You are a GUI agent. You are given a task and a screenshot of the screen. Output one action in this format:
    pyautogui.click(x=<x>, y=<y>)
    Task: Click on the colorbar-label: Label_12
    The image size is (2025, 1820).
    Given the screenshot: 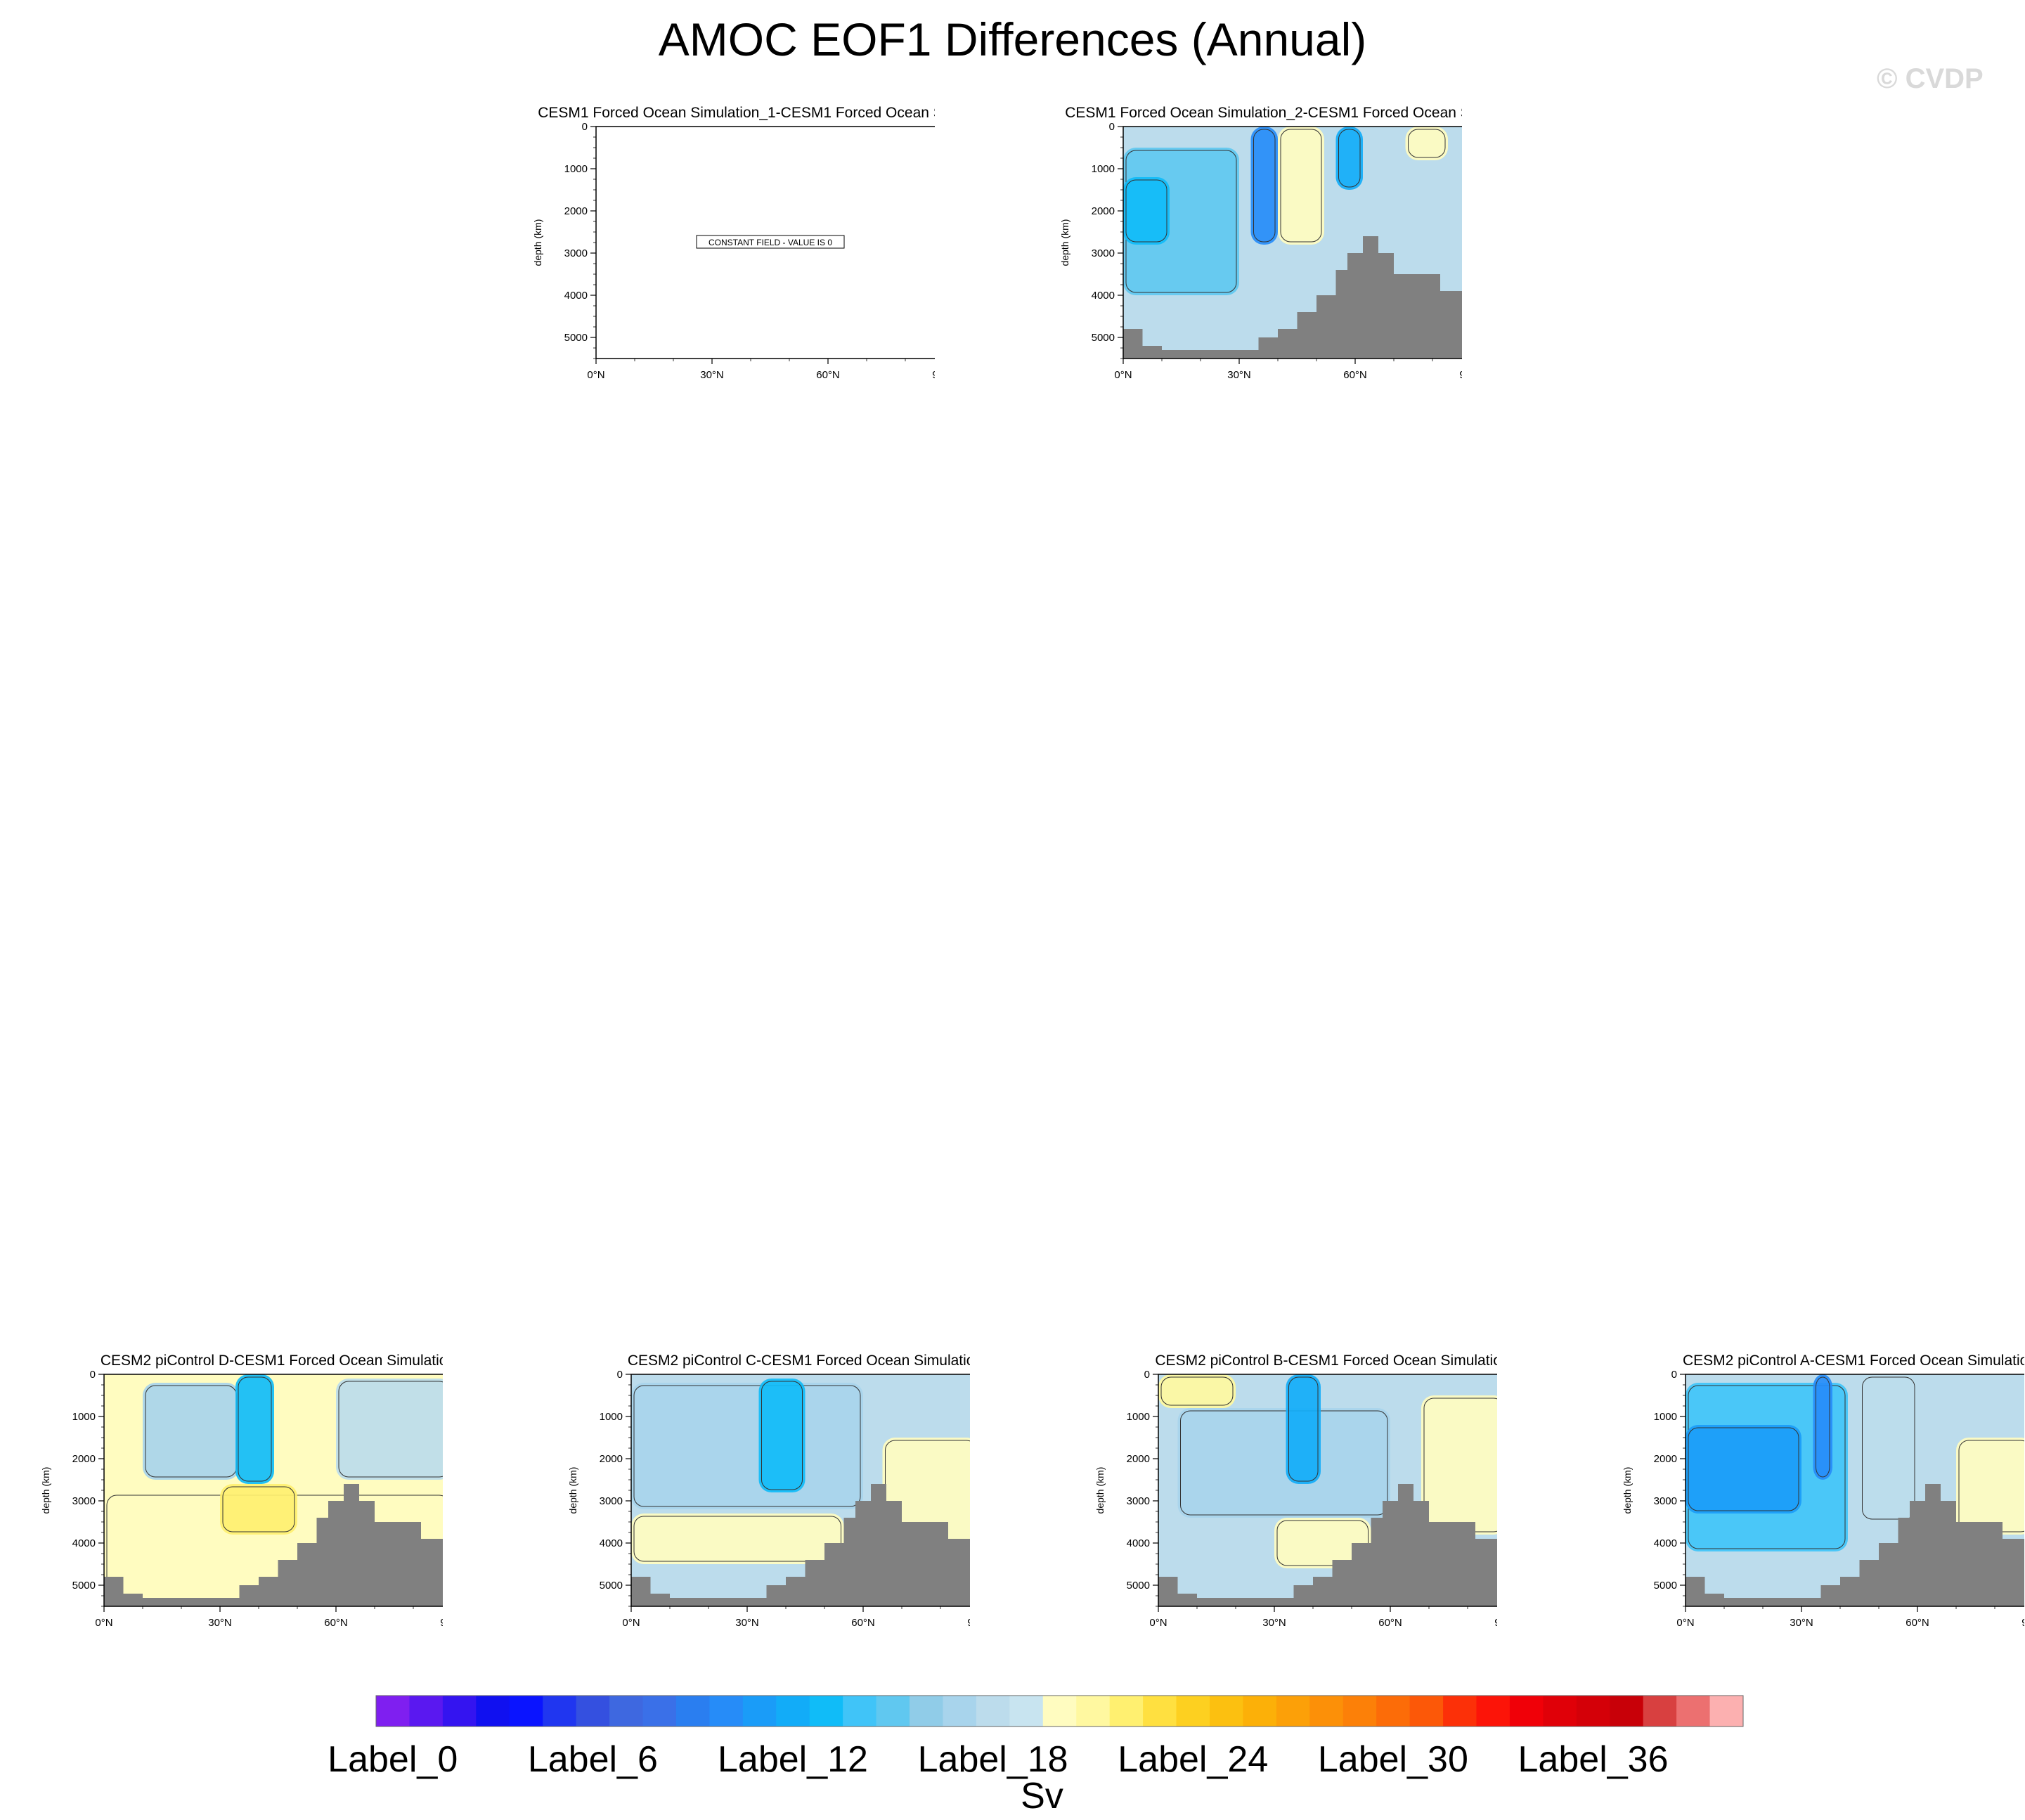 What is the action you would take?
    pyautogui.click(x=793, y=1759)
    